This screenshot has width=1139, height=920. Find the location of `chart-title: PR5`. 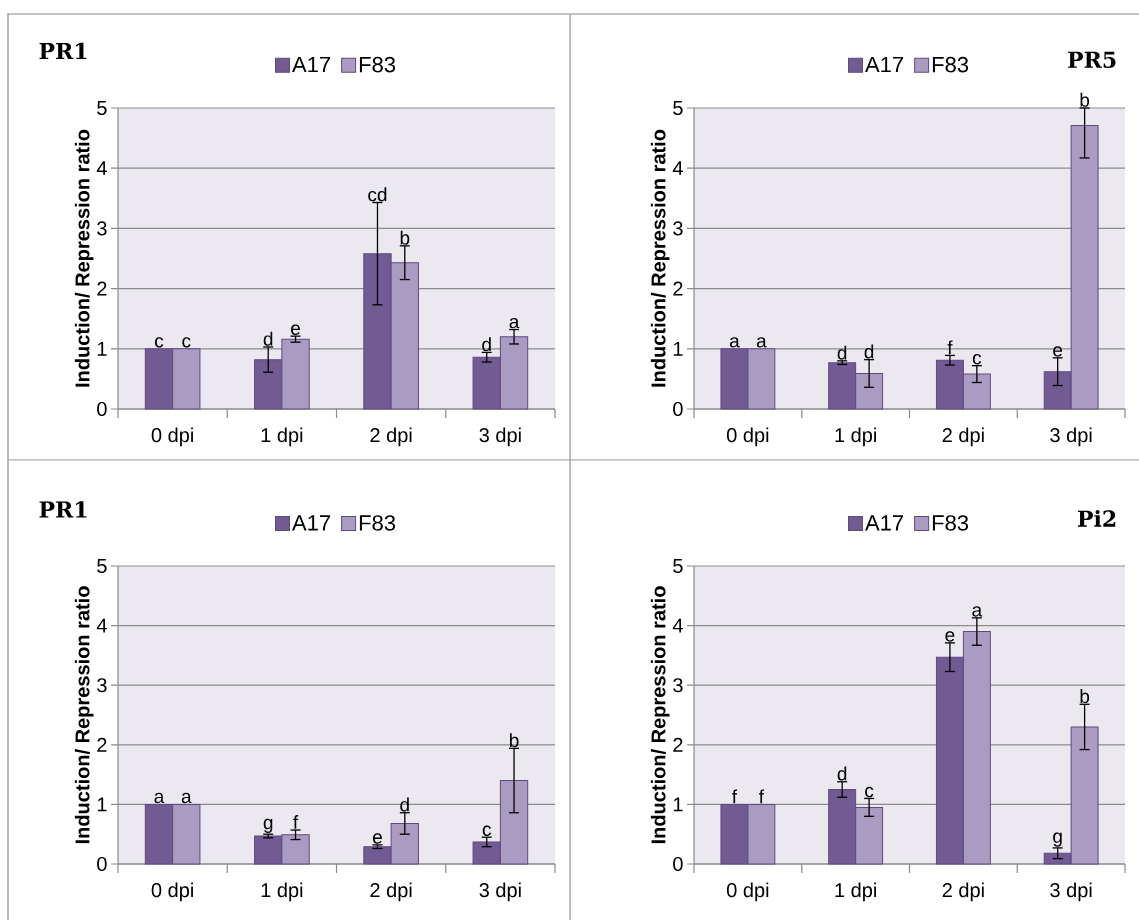

chart-title: PR5 is located at coordinates (1092, 60).